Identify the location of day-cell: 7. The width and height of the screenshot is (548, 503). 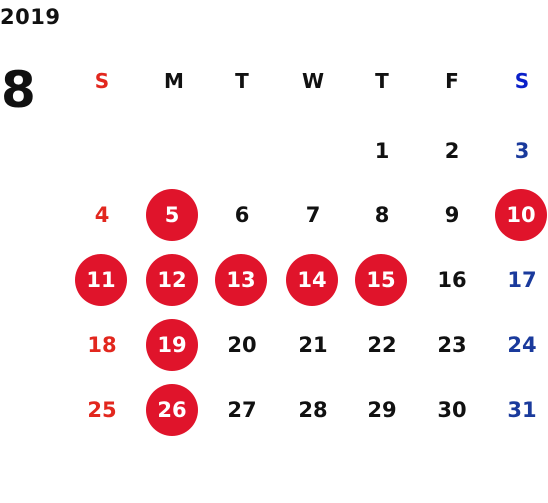
(313, 214).